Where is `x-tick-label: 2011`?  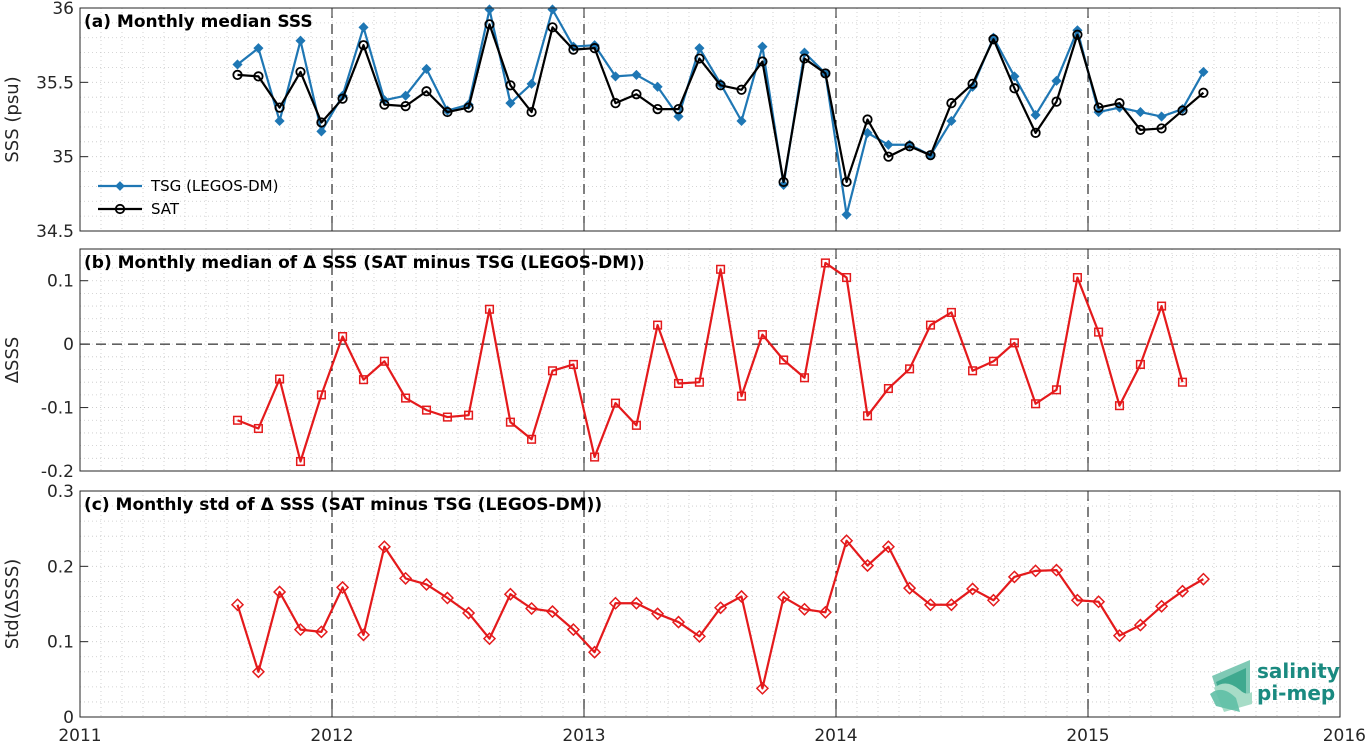 x-tick-label: 2011 is located at coordinates (79, 735).